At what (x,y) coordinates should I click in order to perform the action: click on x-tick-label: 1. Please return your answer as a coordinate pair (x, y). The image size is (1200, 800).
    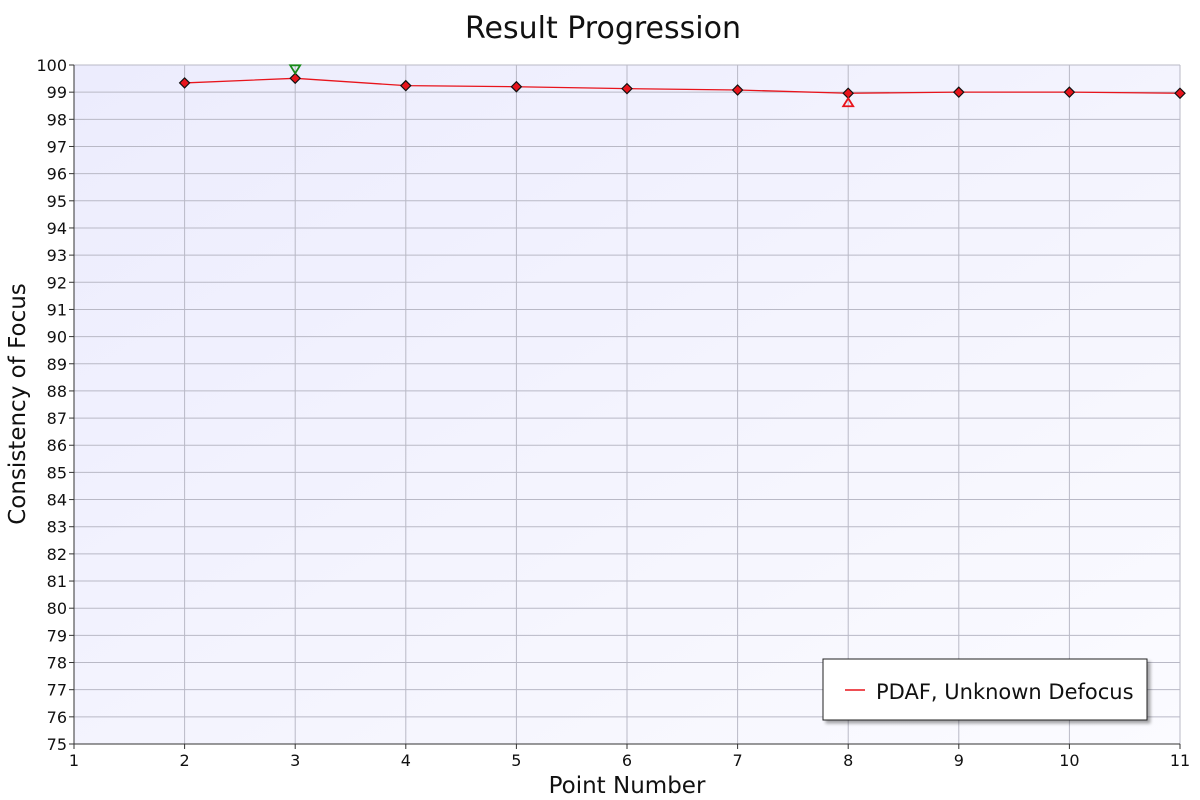
    Looking at the image, I should click on (74, 760).